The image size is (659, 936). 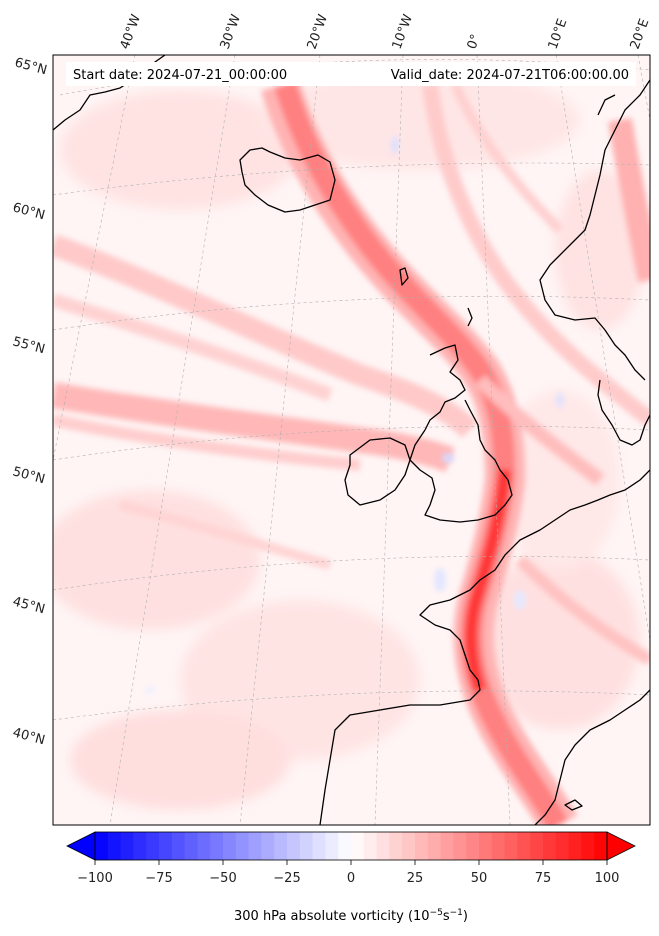 I want to click on faroe-islands, so click(x=404, y=276).